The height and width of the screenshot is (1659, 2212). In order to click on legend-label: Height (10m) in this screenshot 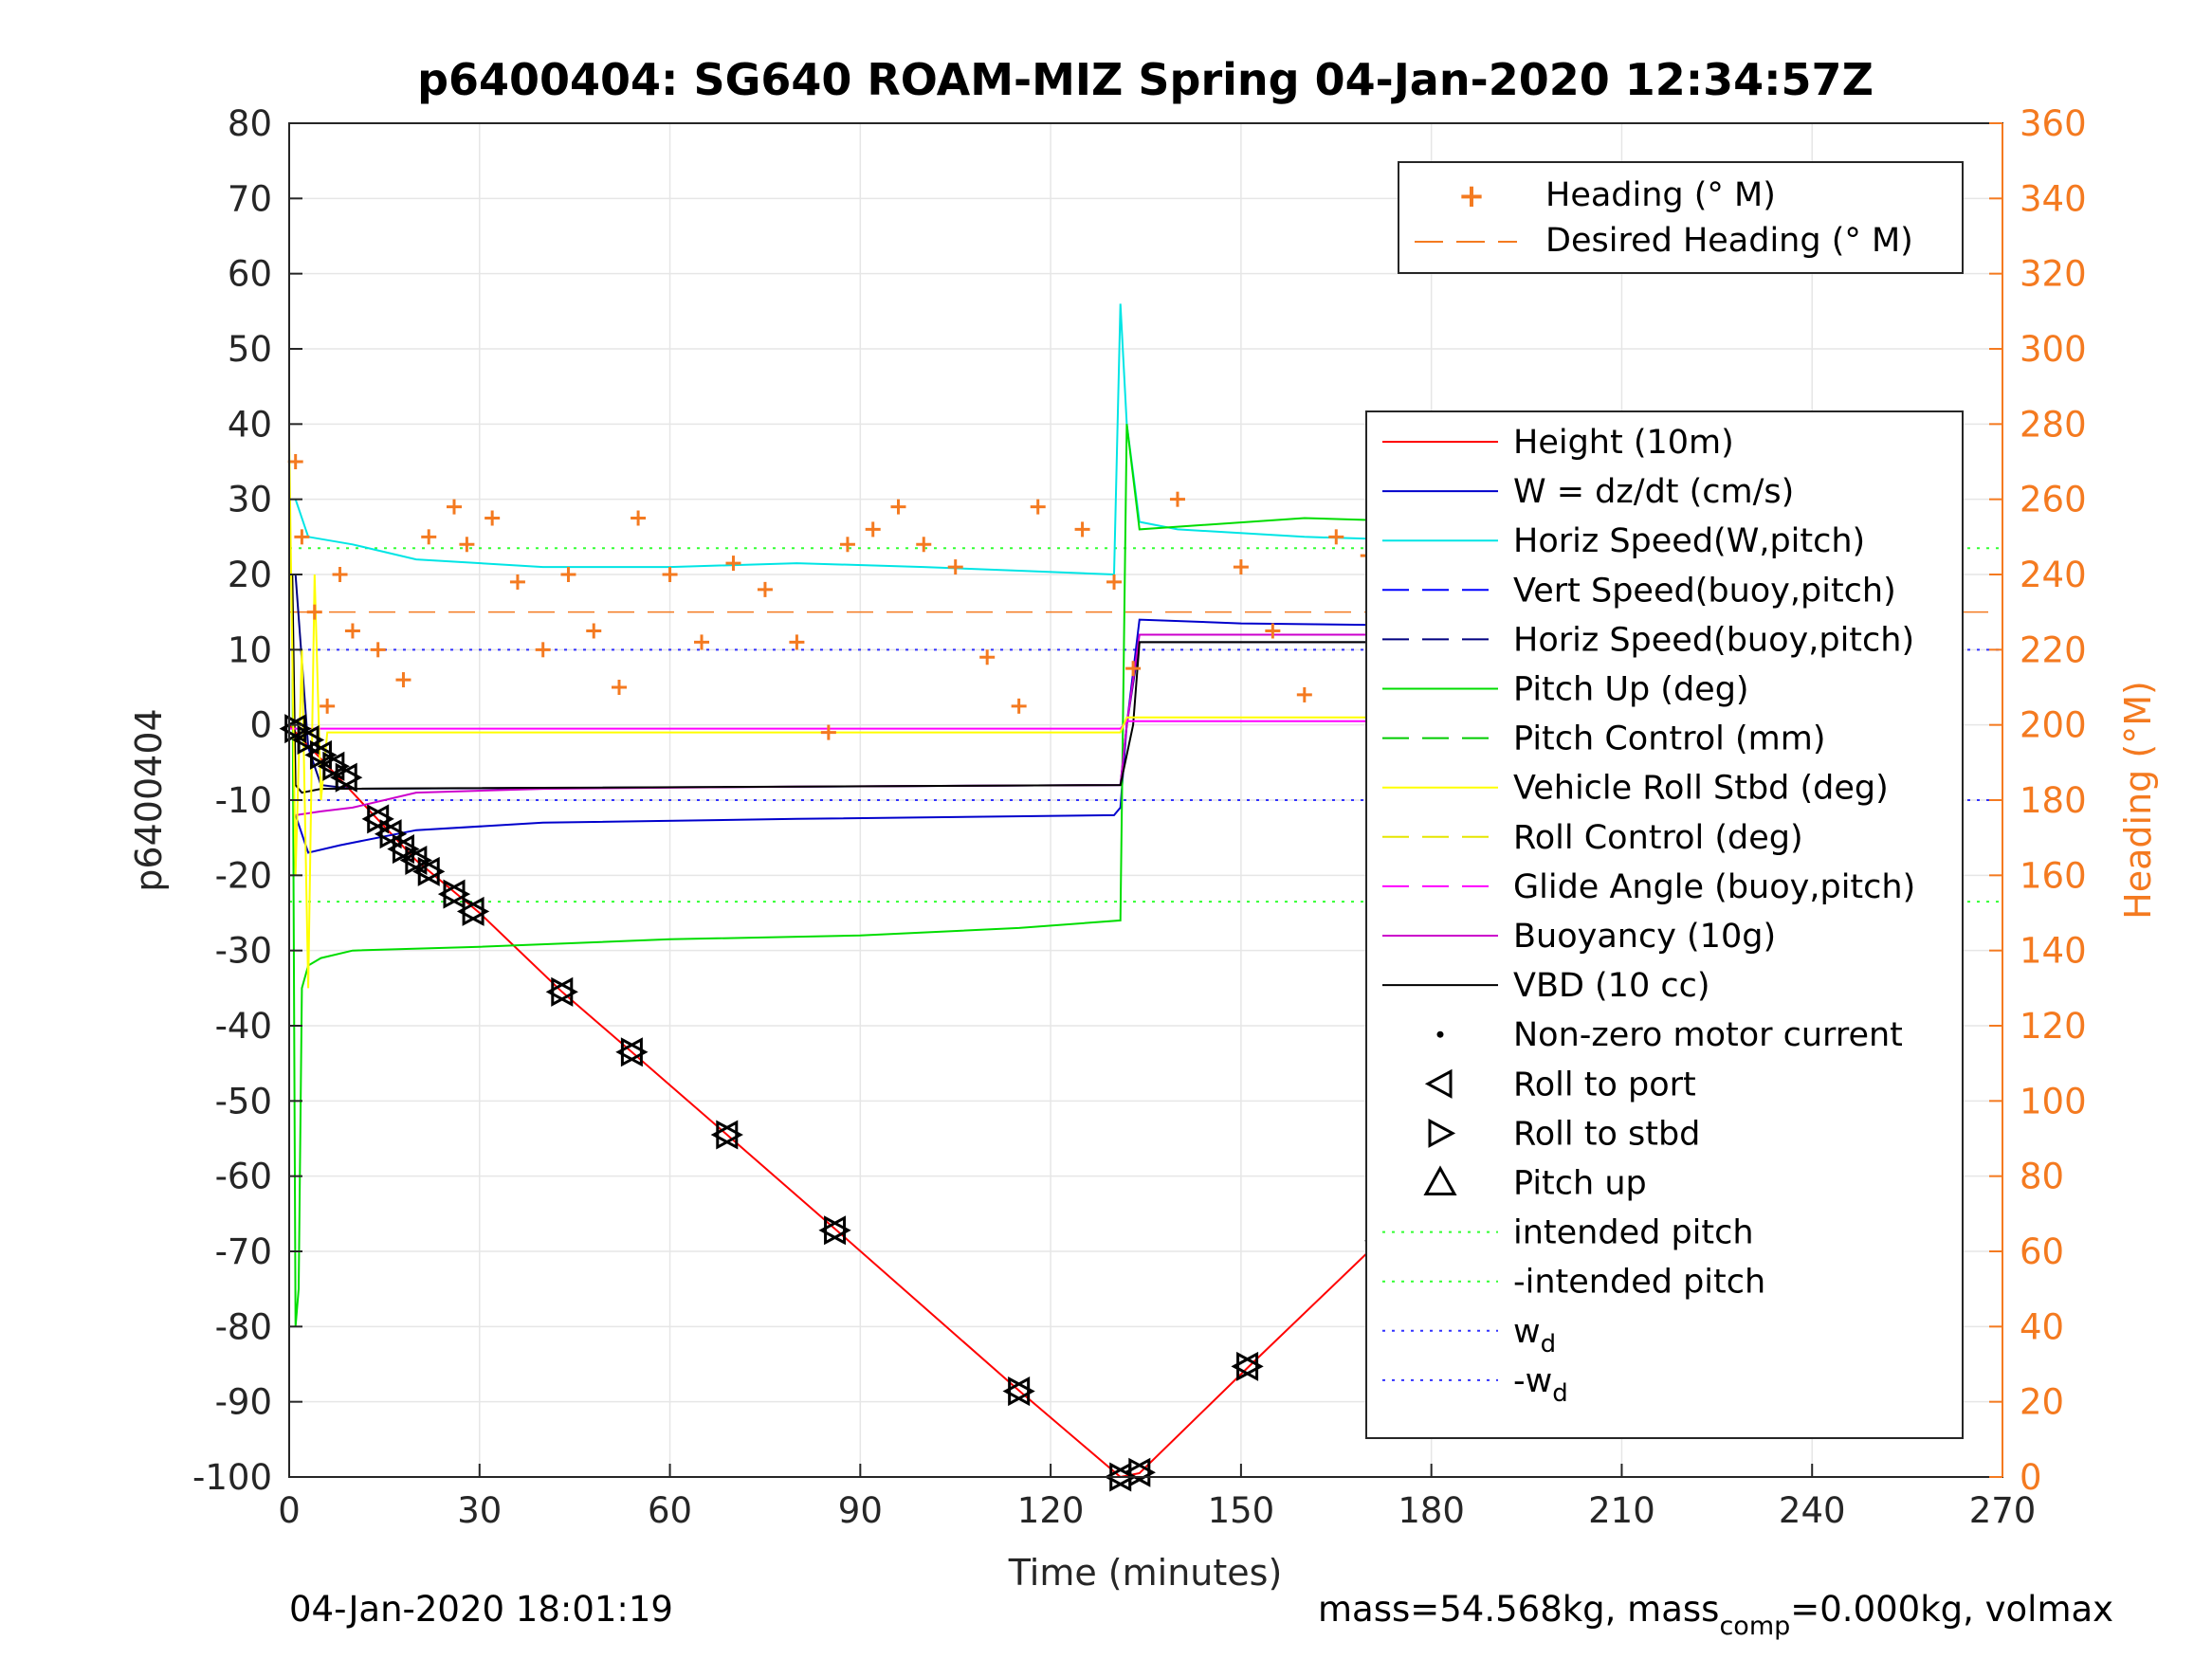, I will do `click(1623, 443)`.